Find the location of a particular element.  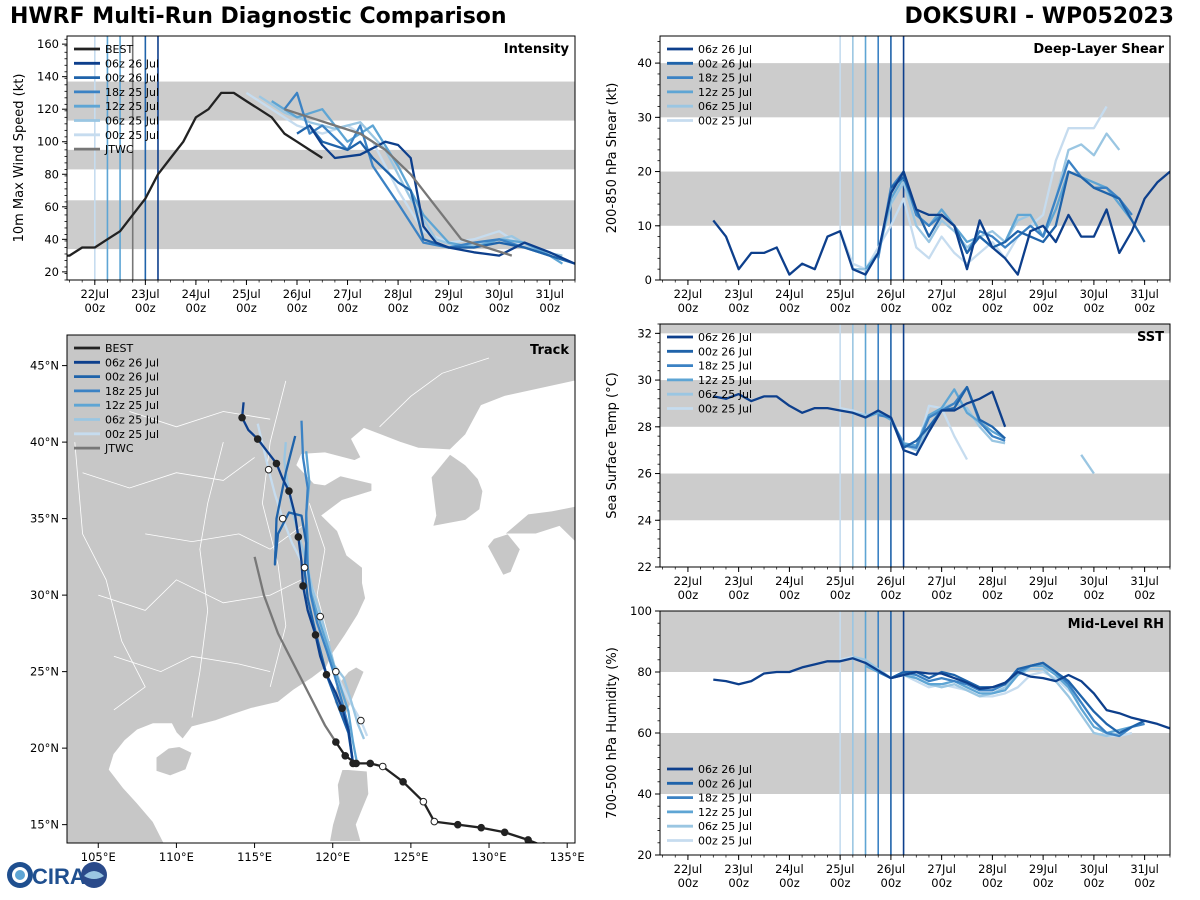

x-tick-label: 27Jul is located at coordinates (941, 581).